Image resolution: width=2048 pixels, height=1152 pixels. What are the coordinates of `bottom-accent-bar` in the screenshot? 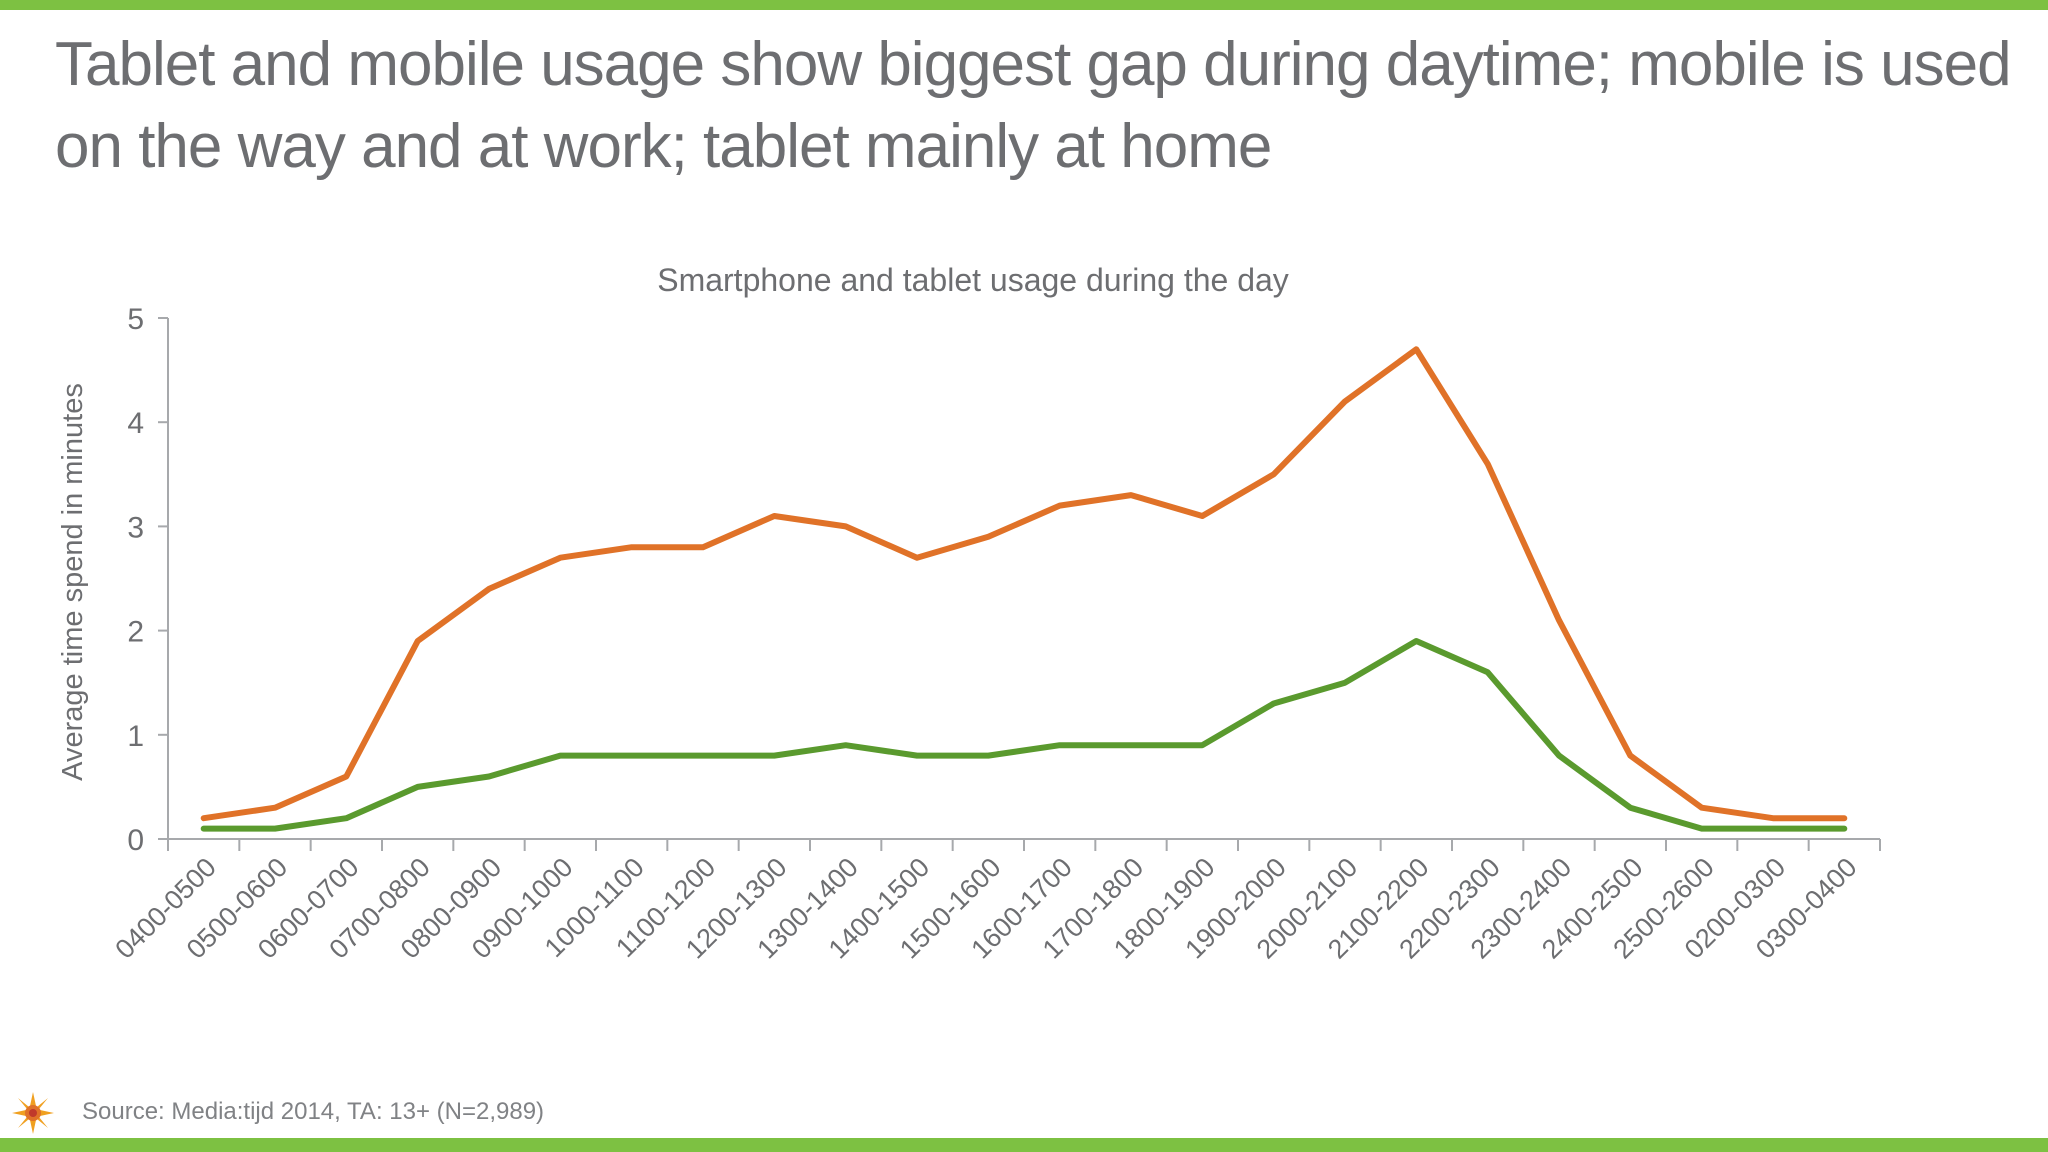 It's located at (1024, 1145).